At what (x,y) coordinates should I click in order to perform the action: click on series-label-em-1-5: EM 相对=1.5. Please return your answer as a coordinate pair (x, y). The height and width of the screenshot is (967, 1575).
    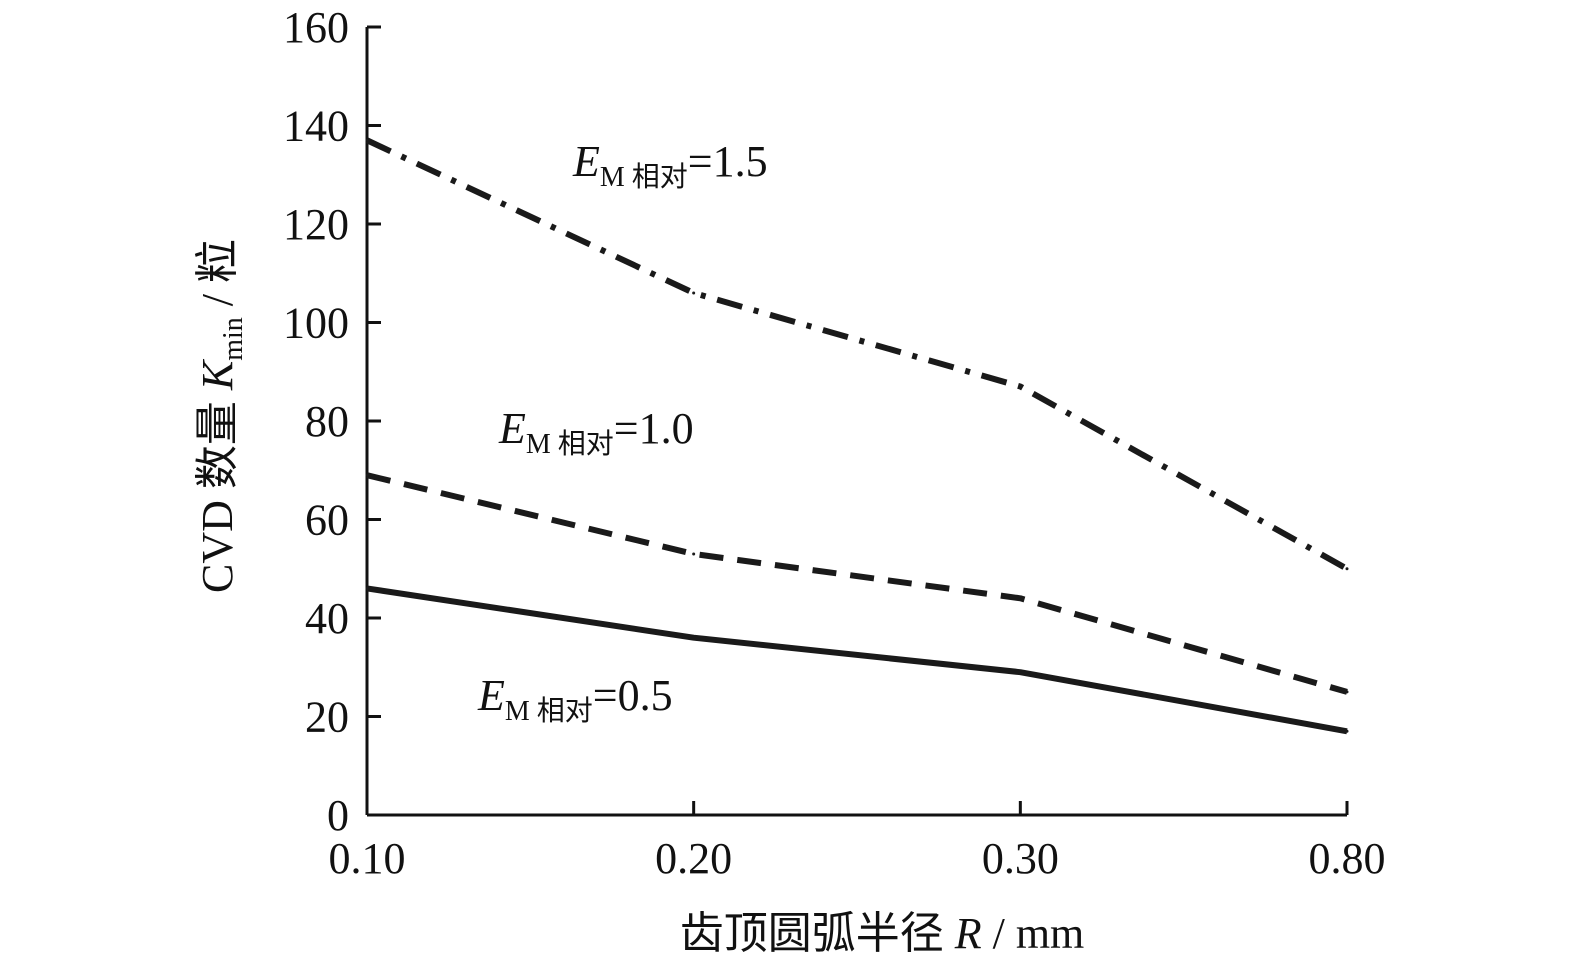
    Looking at the image, I should click on (670, 165).